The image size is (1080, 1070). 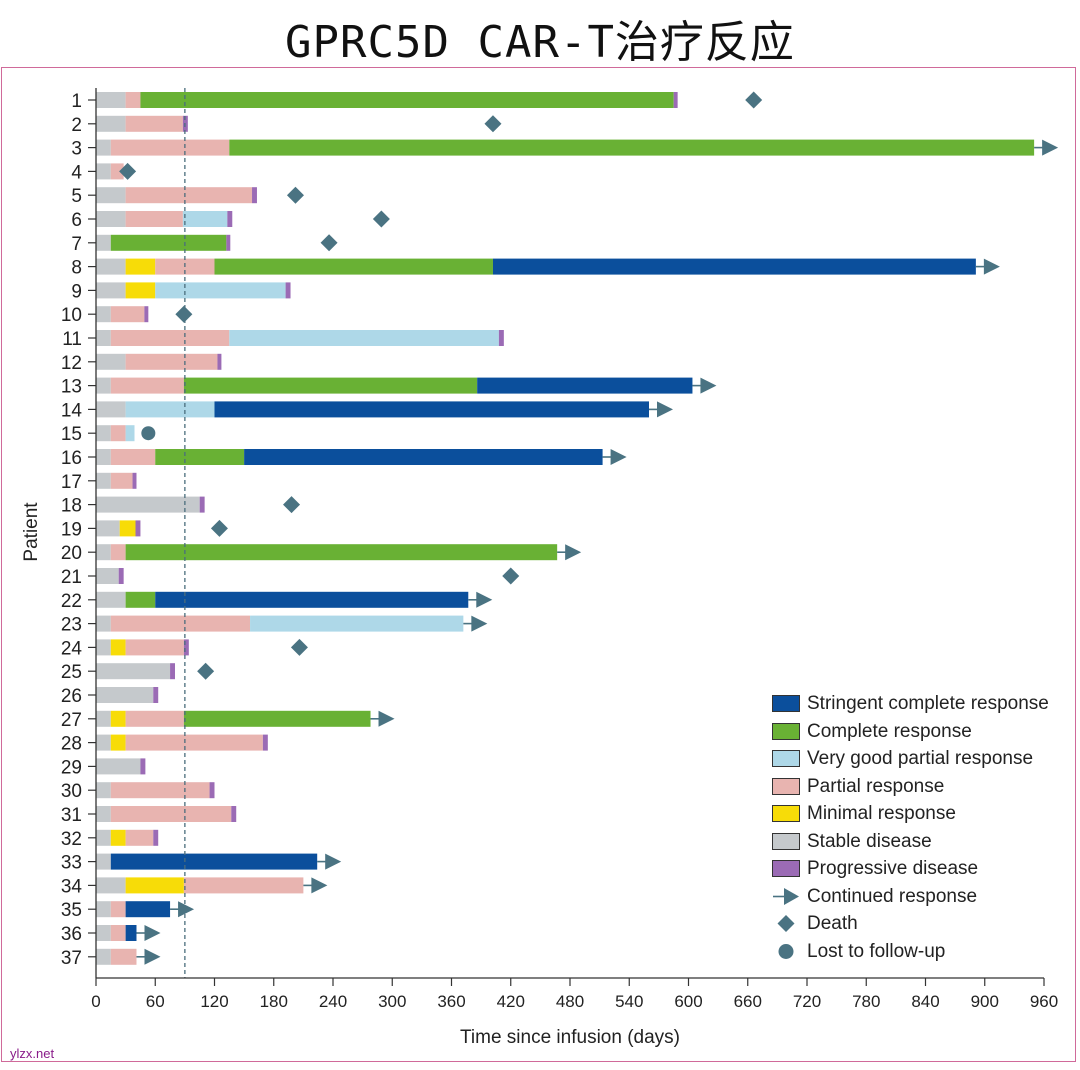 I want to click on y-tick-label: 9, so click(x=76, y=291).